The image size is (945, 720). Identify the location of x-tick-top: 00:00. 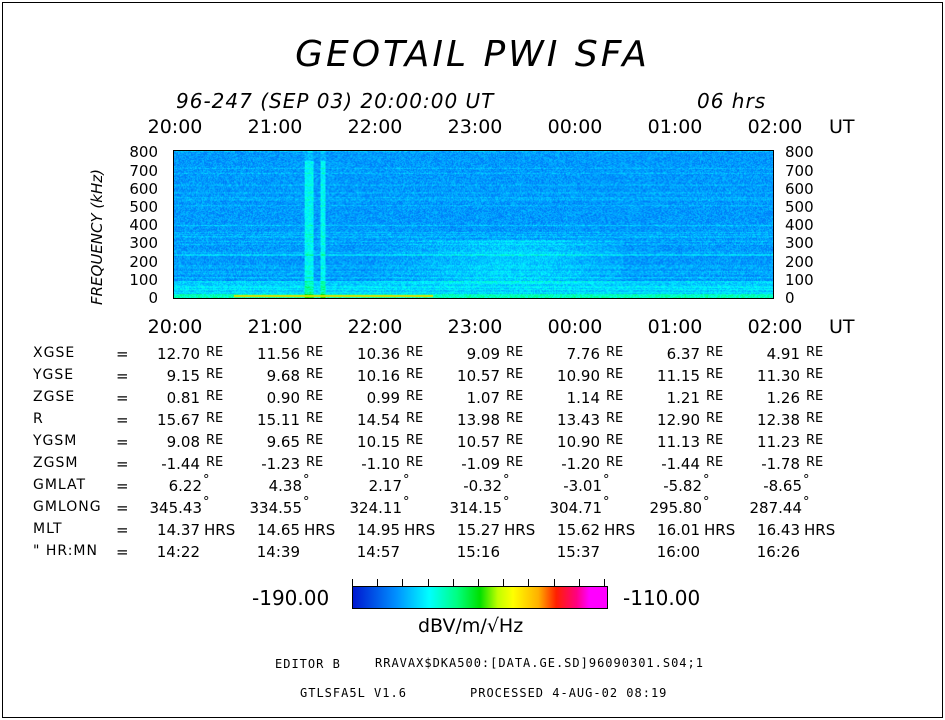
(575, 127).